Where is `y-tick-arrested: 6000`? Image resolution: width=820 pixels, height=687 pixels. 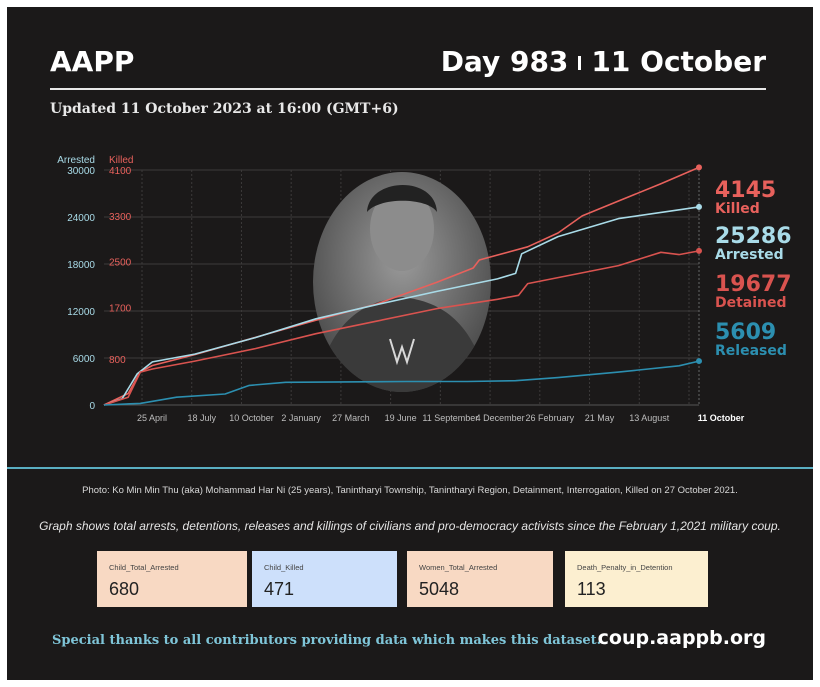
y-tick-arrested: 6000 is located at coordinates (84, 359).